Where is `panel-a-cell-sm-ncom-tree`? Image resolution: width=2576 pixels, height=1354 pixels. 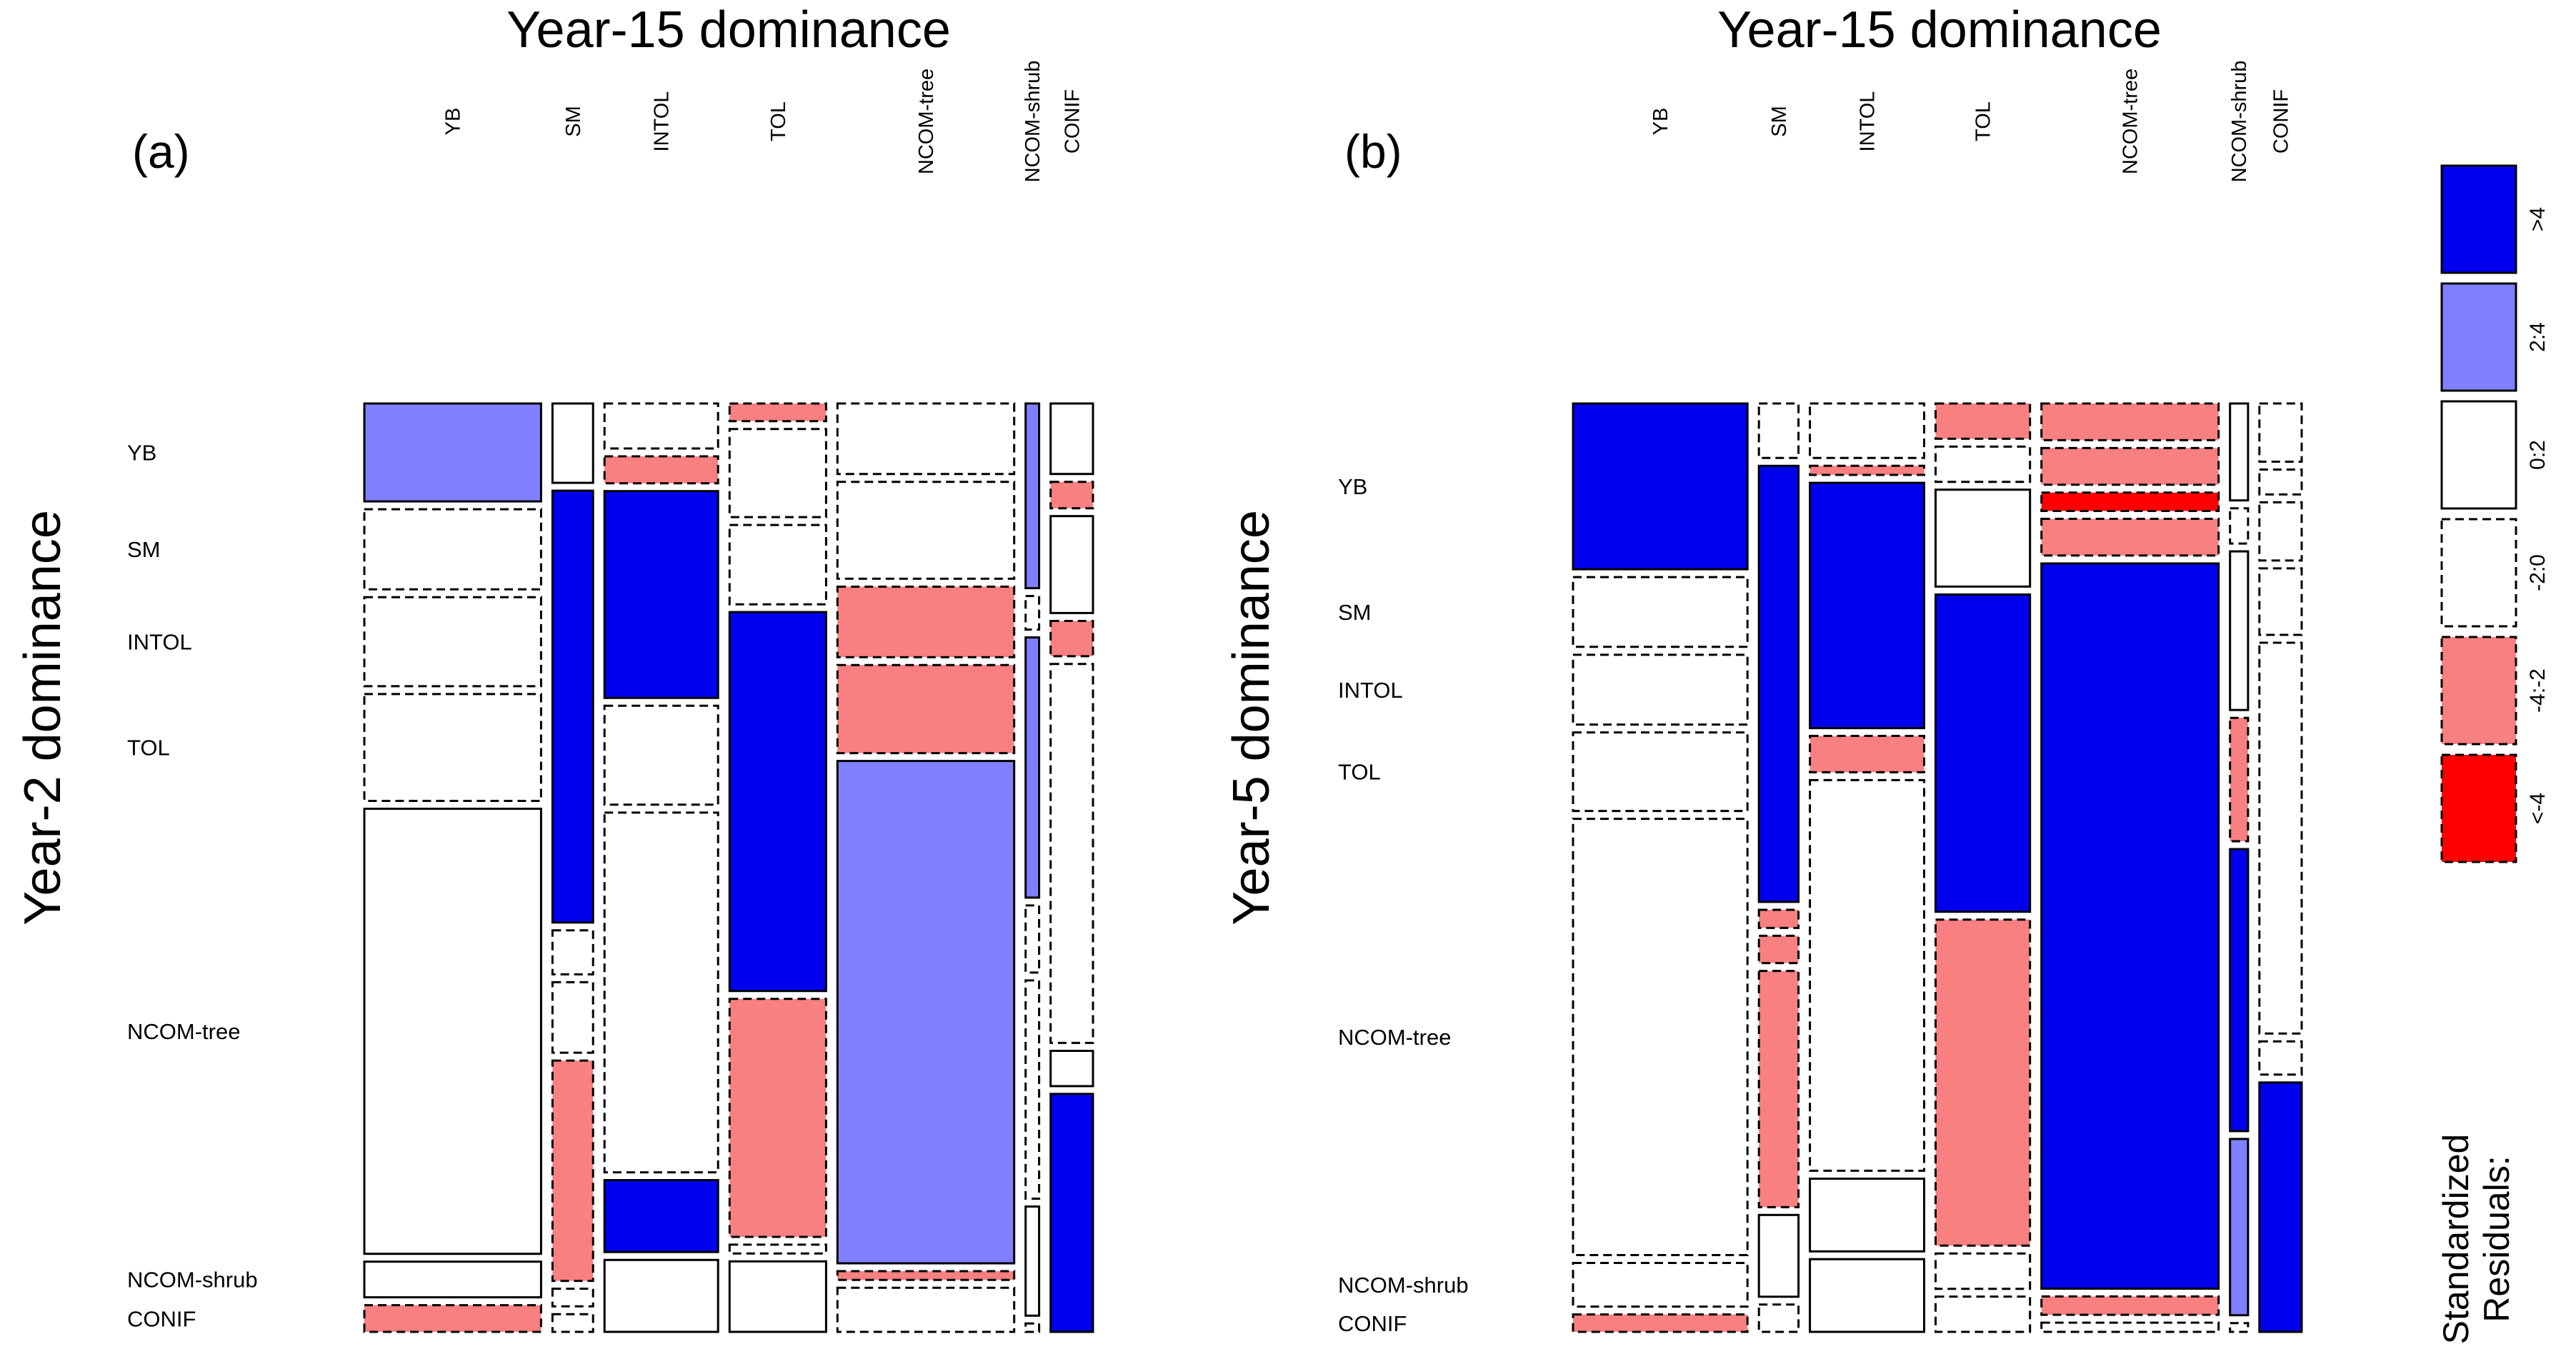 panel-a-cell-sm-ncom-tree is located at coordinates (572, 1171).